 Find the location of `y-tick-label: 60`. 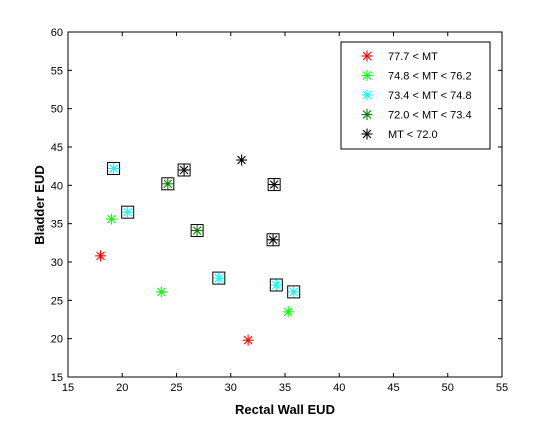

y-tick-label: 60 is located at coordinates (57, 33).